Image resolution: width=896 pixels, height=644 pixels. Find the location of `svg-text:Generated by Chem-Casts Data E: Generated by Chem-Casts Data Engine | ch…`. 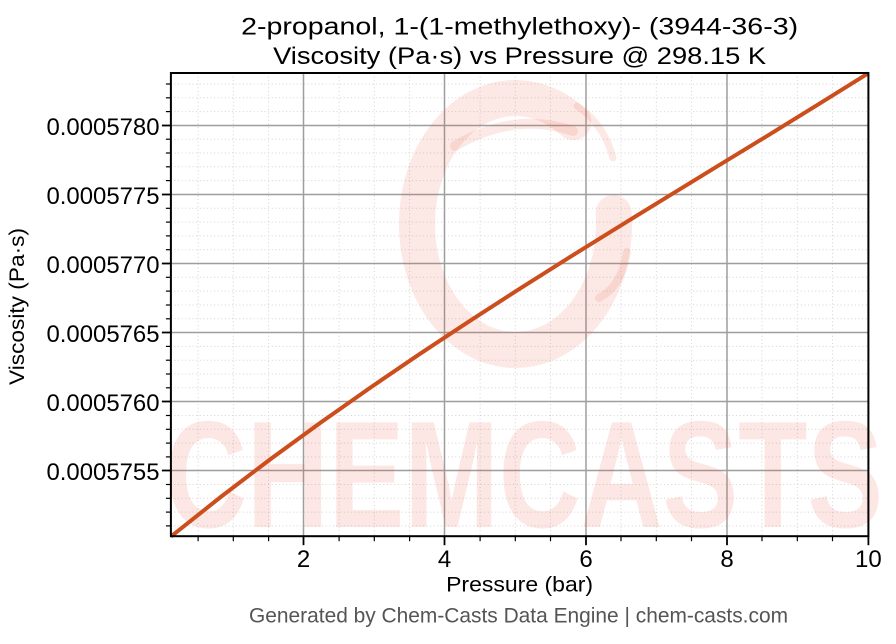

svg-text:Generated by Chem-Casts Data E: Generated by Chem-Casts Data Engine | ch… is located at coordinates (518, 615).